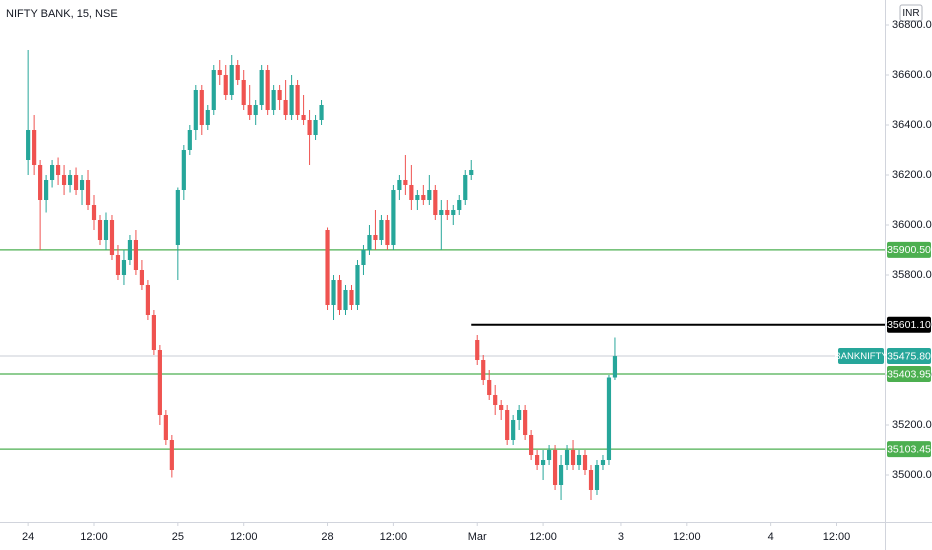 This screenshot has height=550, width=932. What do you see at coordinates (621, 537) in the screenshot?
I see `x-tick-label: 3` at bounding box center [621, 537].